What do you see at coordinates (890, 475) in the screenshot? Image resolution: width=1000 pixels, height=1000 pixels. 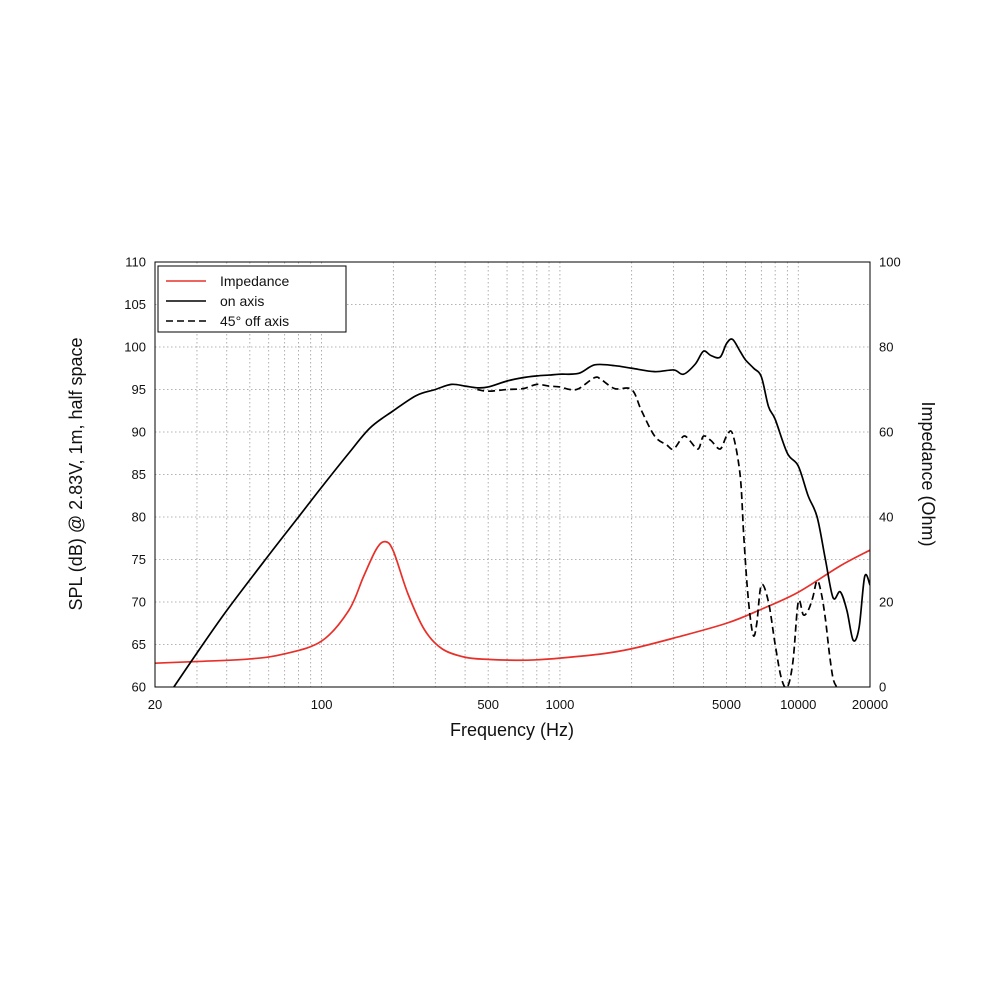 I see `right-axis-ticks: 0 20 40 60 80 100` at bounding box center [890, 475].